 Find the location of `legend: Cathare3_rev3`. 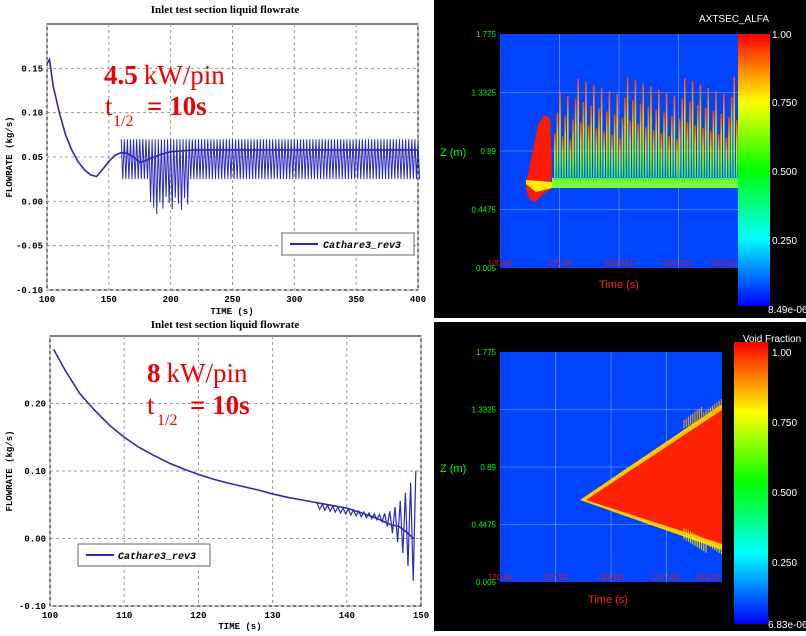

legend: Cathare3_rev3 is located at coordinates (144, 555).